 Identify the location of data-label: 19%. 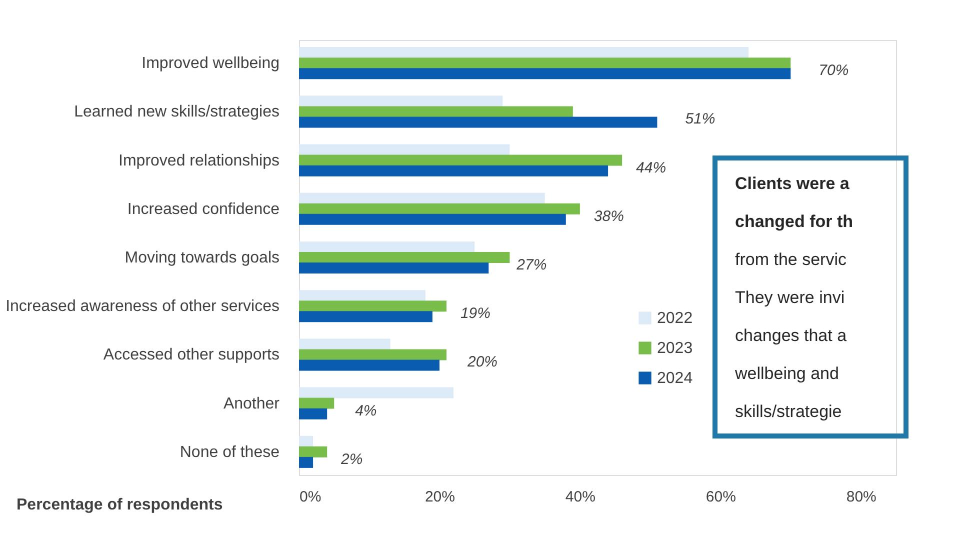
(475, 313).